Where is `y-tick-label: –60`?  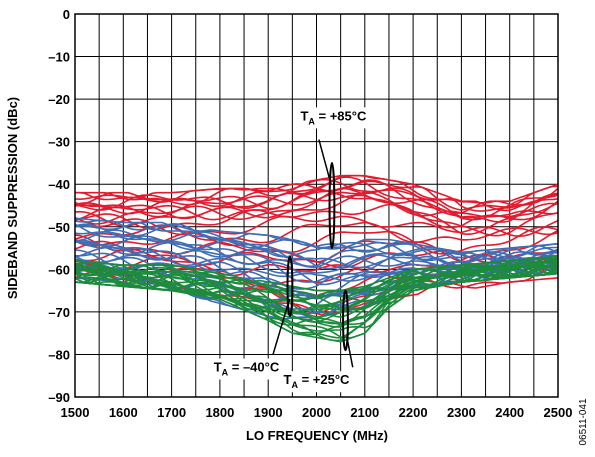 y-tick-label: –60 is located at coordinates (59, 269).